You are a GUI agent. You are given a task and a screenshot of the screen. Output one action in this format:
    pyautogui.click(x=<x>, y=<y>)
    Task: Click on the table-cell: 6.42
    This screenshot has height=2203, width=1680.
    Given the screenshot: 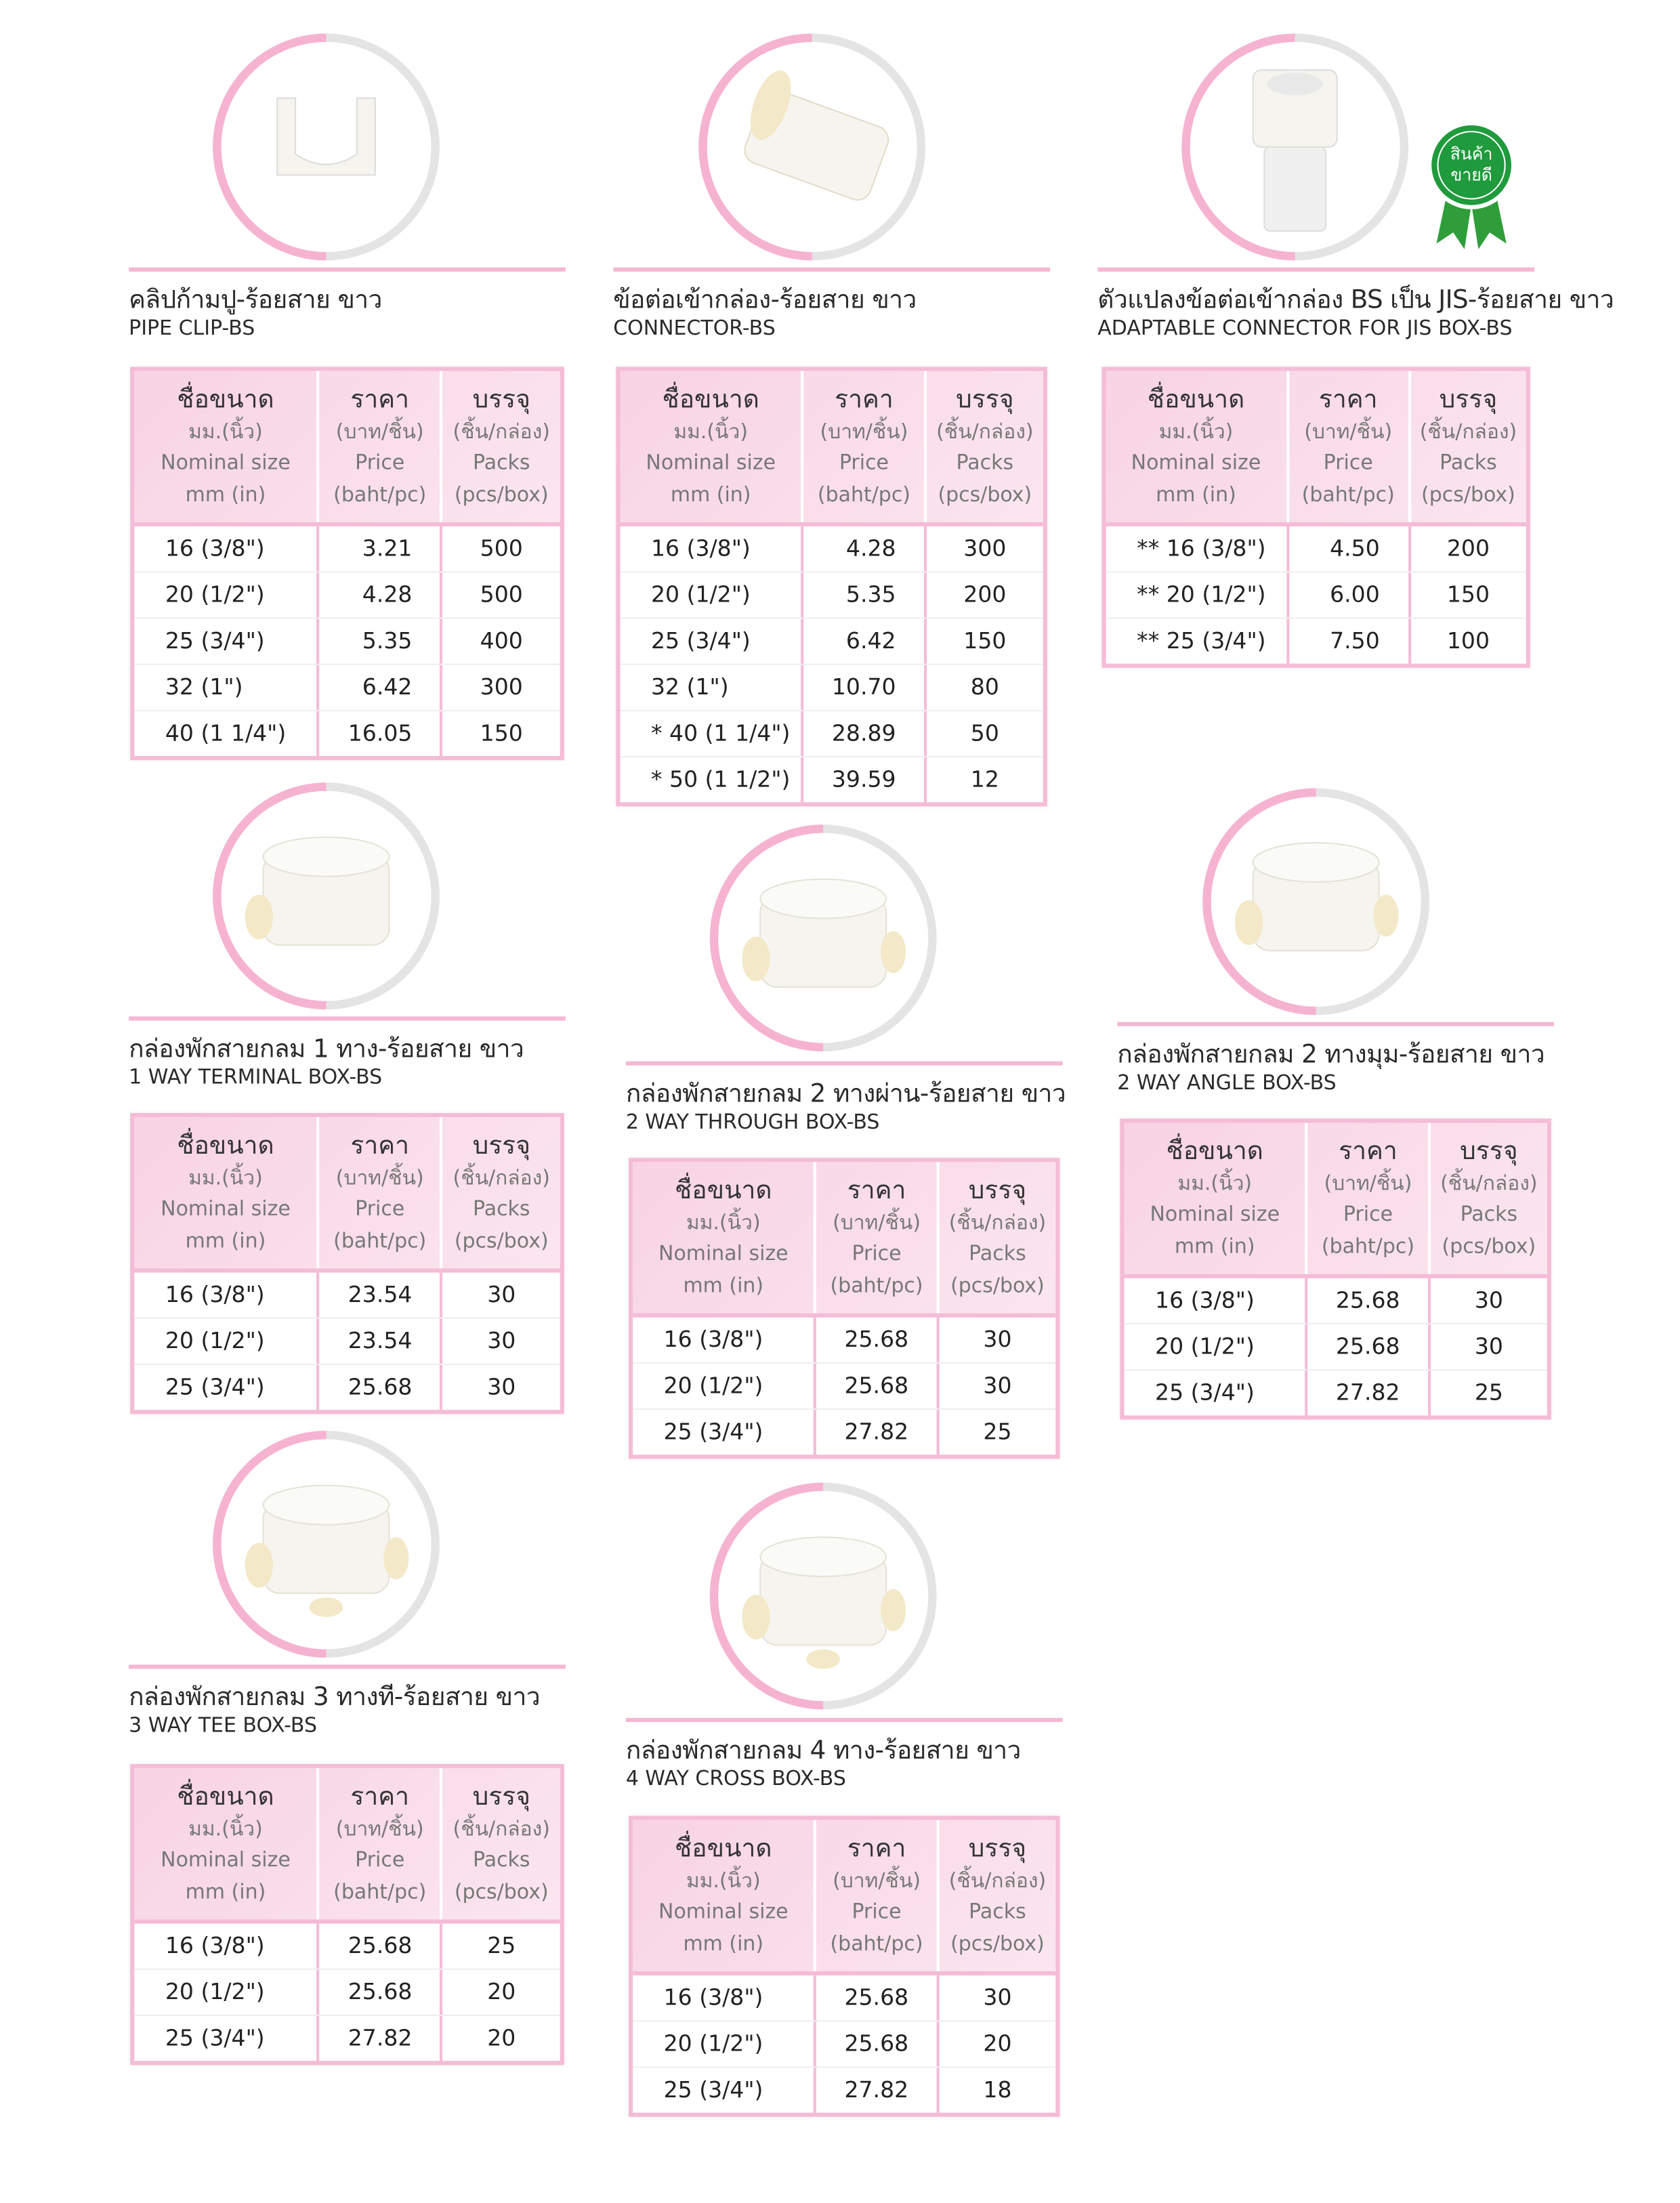 What is the action you would take?
    pyautogui.click(x=865, y=641)
    